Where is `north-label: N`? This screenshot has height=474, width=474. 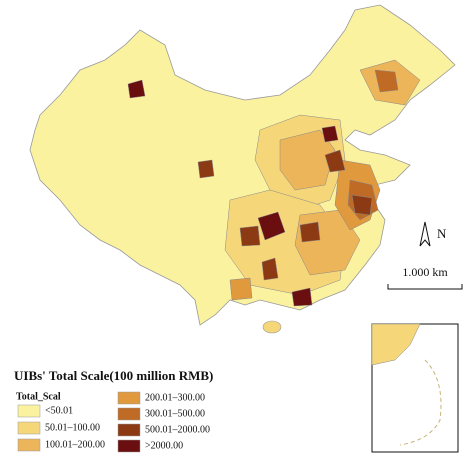
north-label: N is located at coordinates (442, 233).